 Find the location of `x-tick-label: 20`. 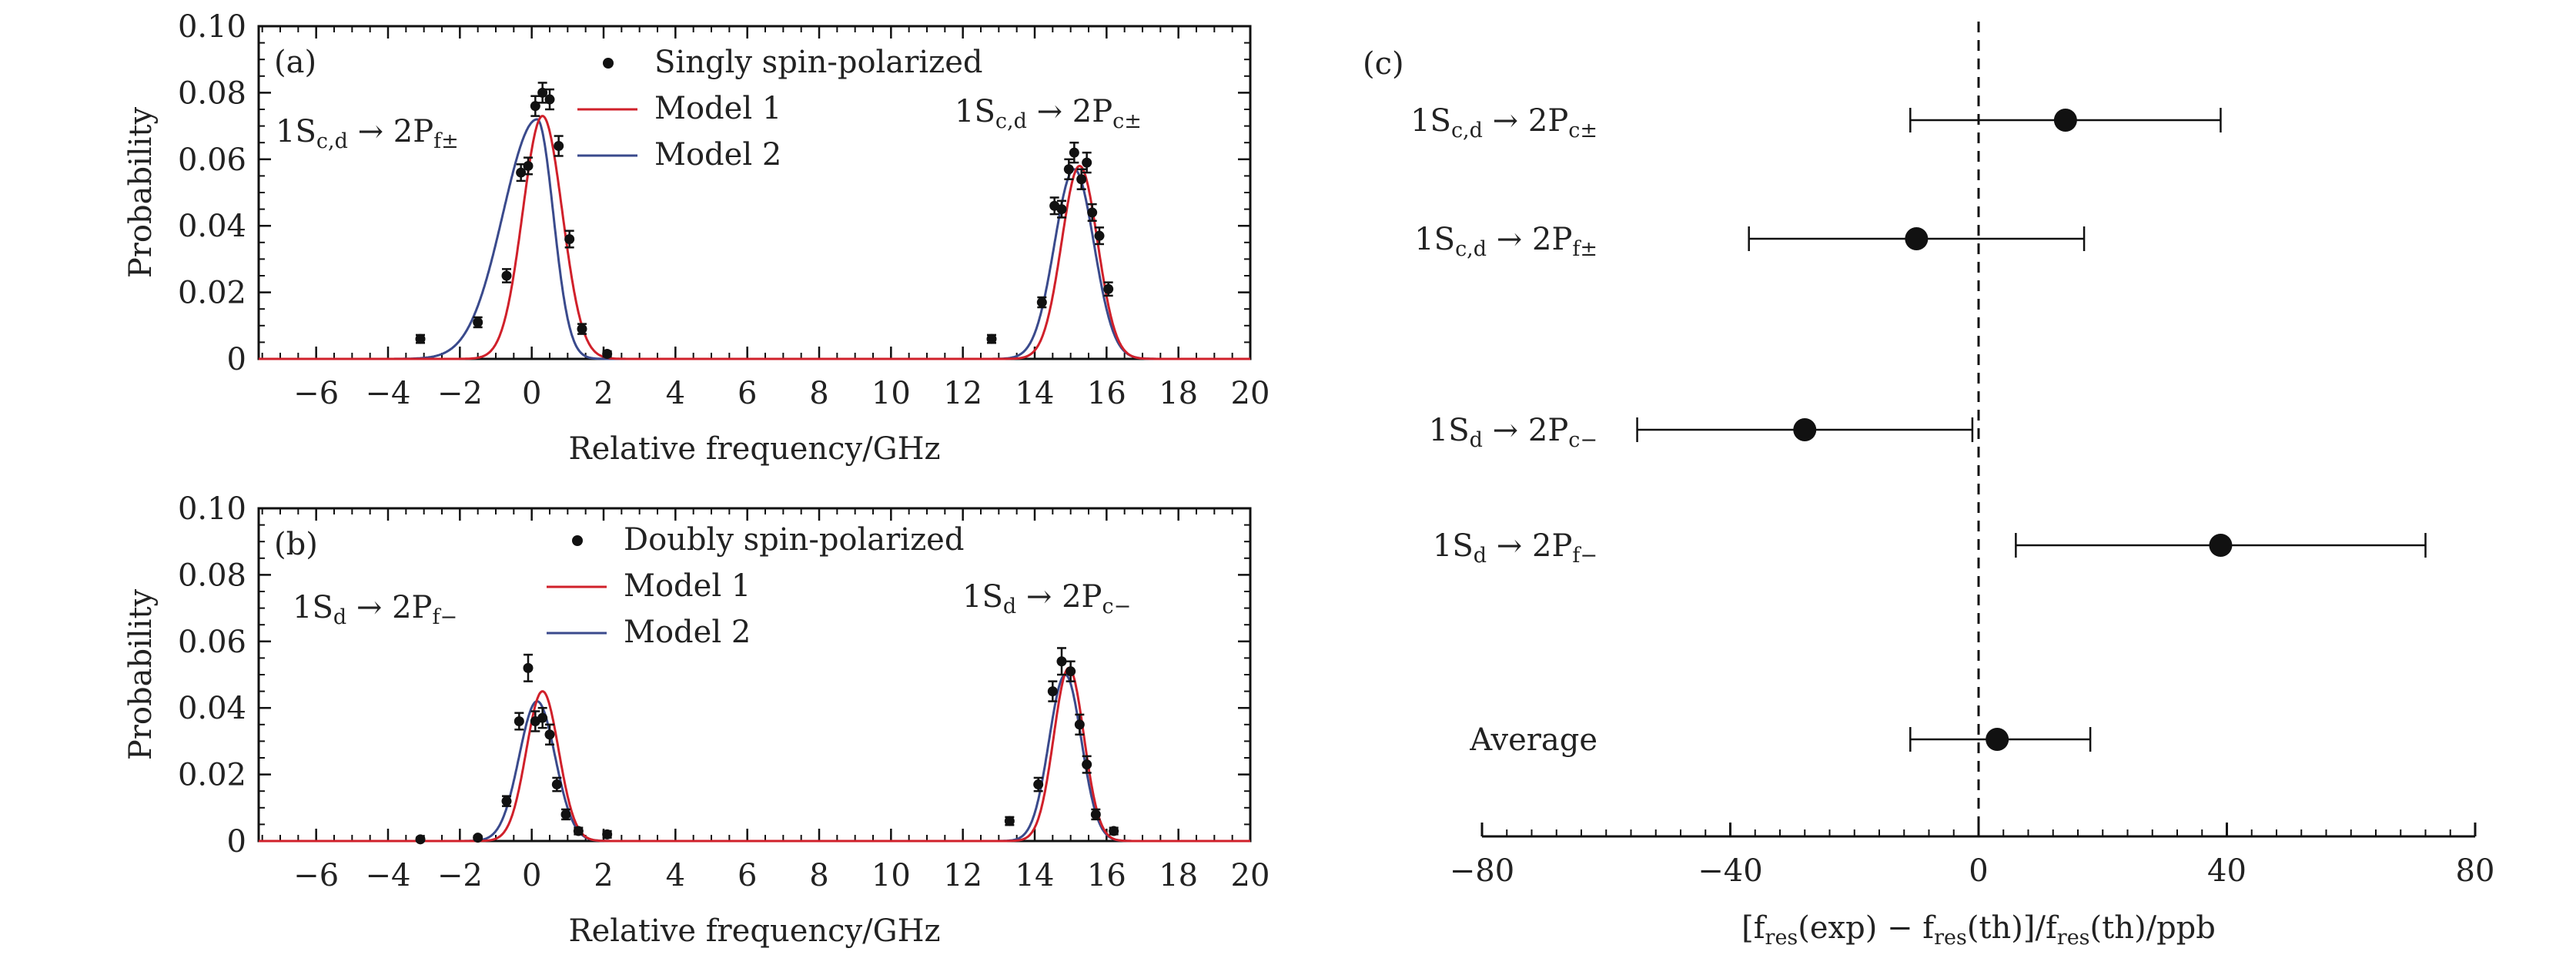

x-tick-label: 20 is located at coordinates (1250, 876).